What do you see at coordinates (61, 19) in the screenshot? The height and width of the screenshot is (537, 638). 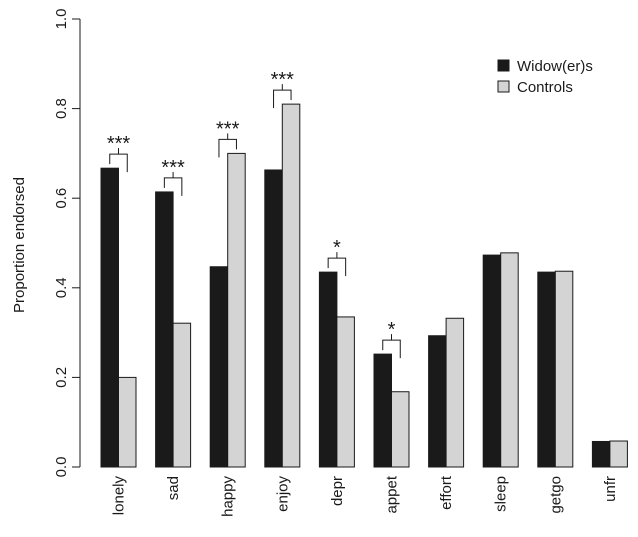 I see `y-tick-label: 1.0` at bounding box center [61, 19].